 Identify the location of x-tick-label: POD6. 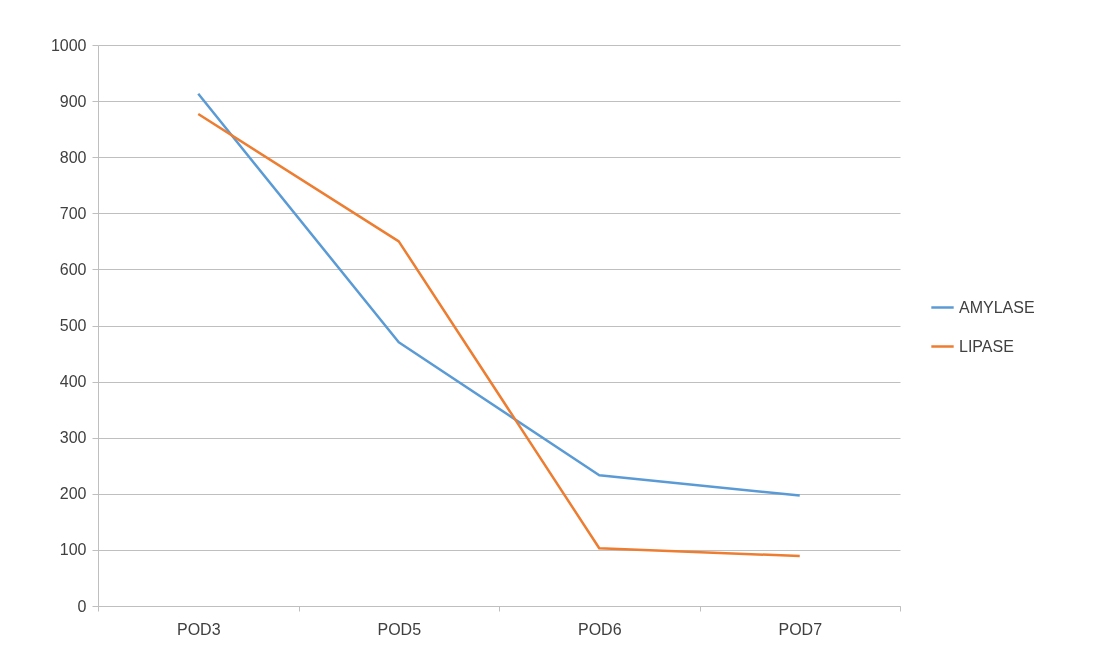
(599, 629).